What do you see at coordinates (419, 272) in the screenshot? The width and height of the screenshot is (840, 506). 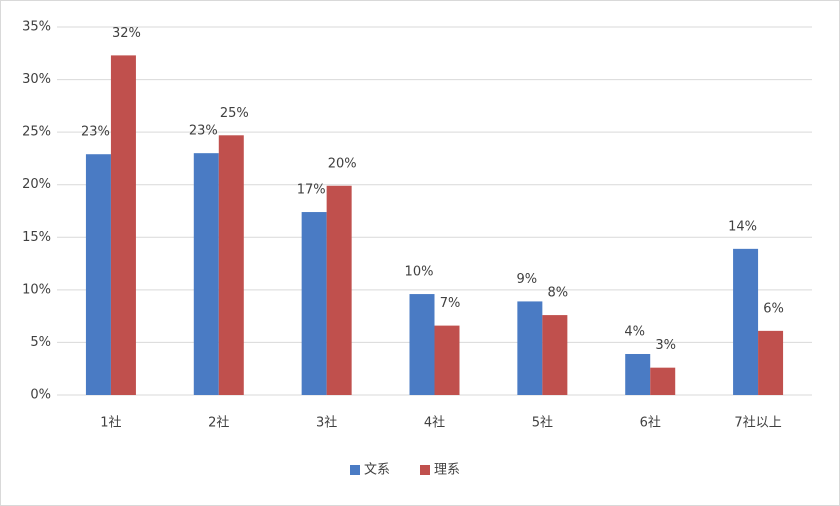 I see `data-label: 10%` at bounding box center [419, 272].